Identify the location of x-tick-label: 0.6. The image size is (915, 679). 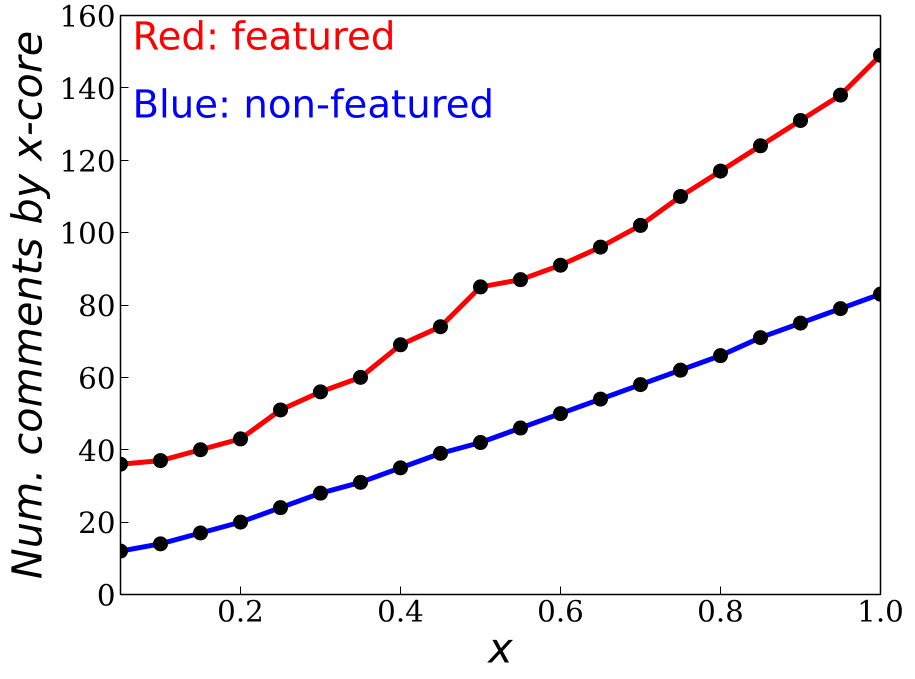
(560, 611).